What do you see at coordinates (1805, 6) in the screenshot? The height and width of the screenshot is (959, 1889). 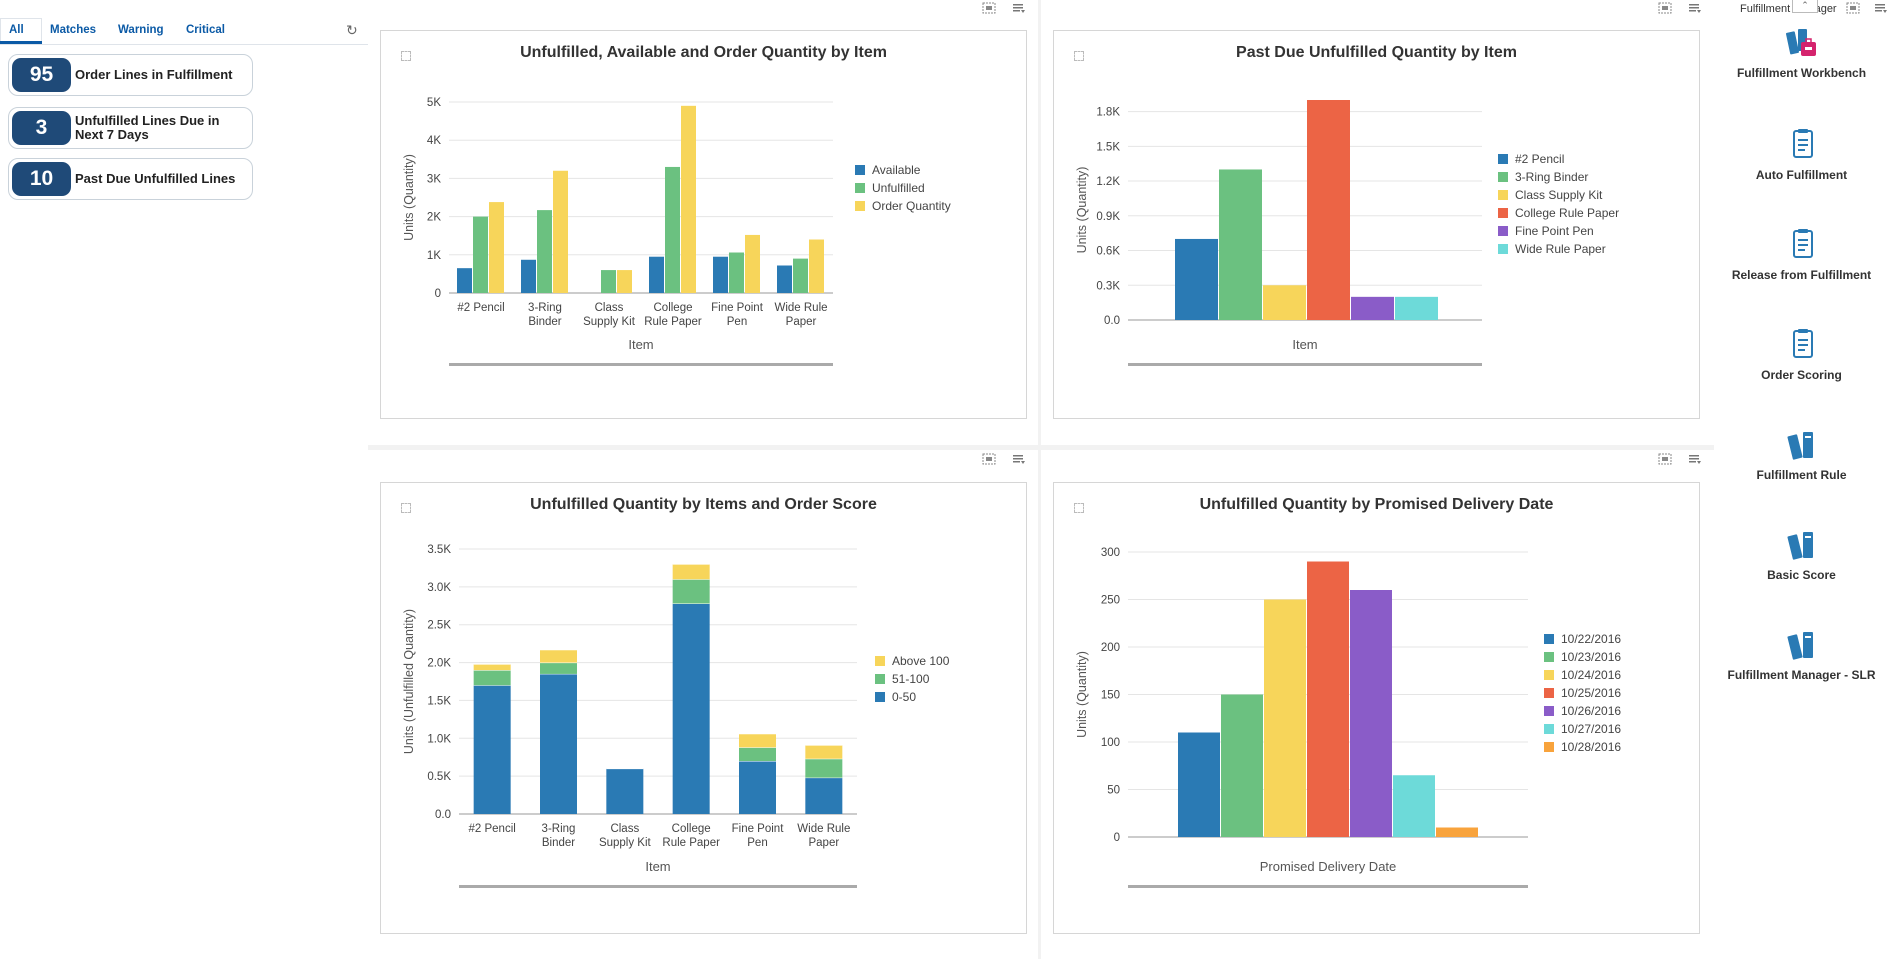 I see `collapse-icon: ⌃` at bounding box center [1805, 6].